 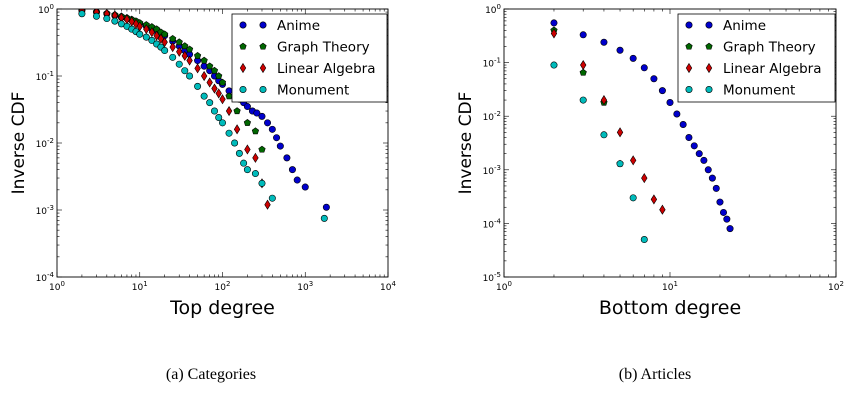 I want to click on x-tick-label: 10¹, so click(x=670, y=286).